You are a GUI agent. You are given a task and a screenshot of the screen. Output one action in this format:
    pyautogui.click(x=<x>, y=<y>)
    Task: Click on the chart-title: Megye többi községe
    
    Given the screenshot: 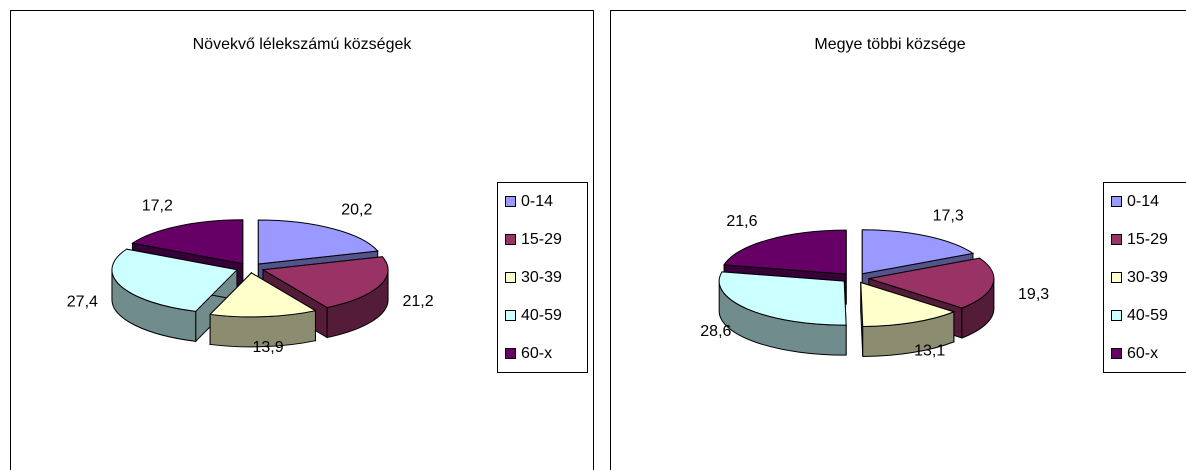 What is the action you would take?
    pyautogui.click(x=889, y=44)
    